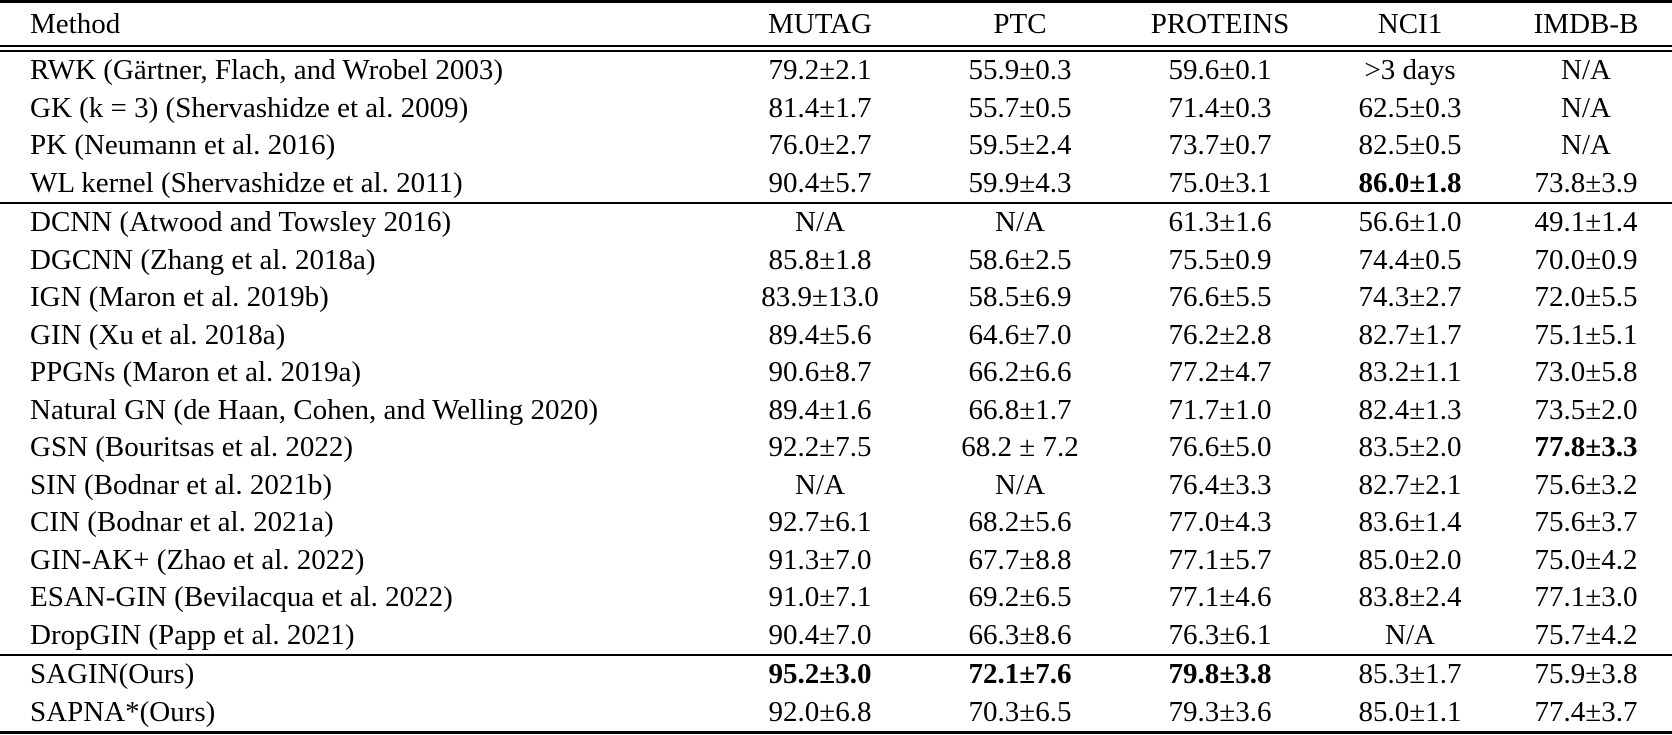 The width and height of the screenshot is (1672, 735). Describe the element at coordinates (1410, 222) in the screenshot. I see `value-cell: 56.6±1.0` at that location.